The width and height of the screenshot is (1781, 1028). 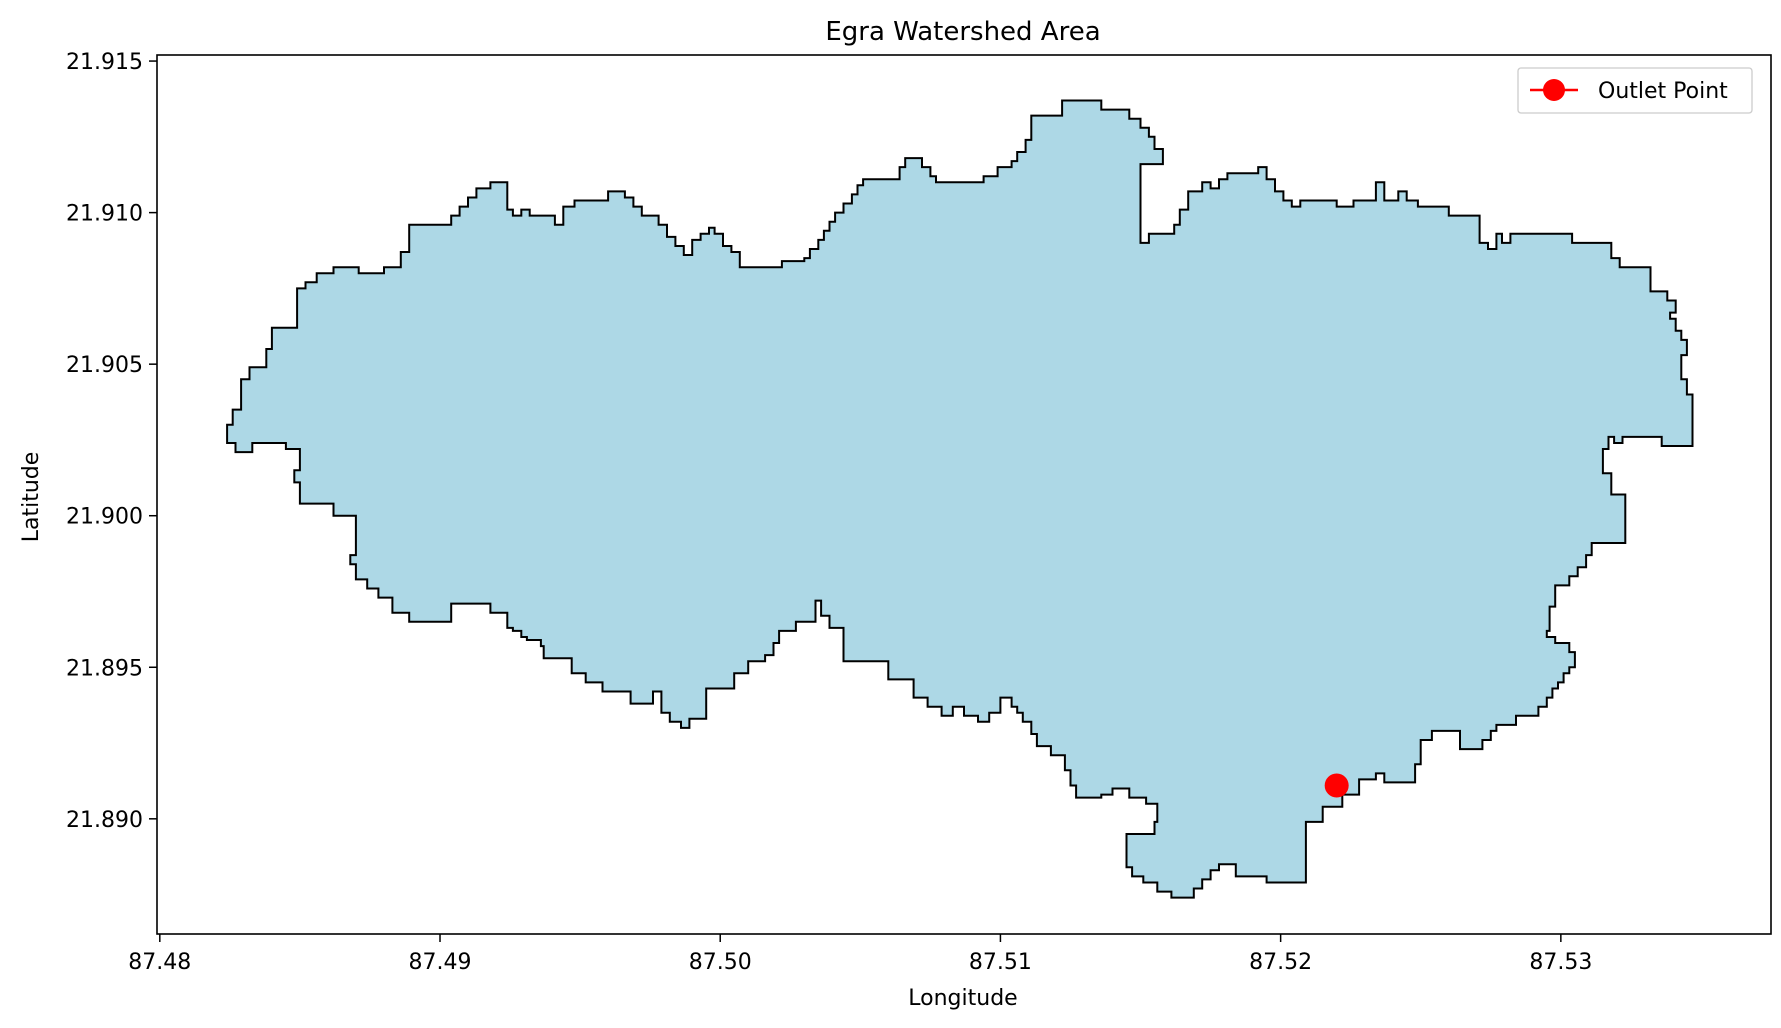 What do you see at coordinates (1560, 962) in the screenshot?
I see `x-tick-label: 87.53` at bounding box center [1560, 962].